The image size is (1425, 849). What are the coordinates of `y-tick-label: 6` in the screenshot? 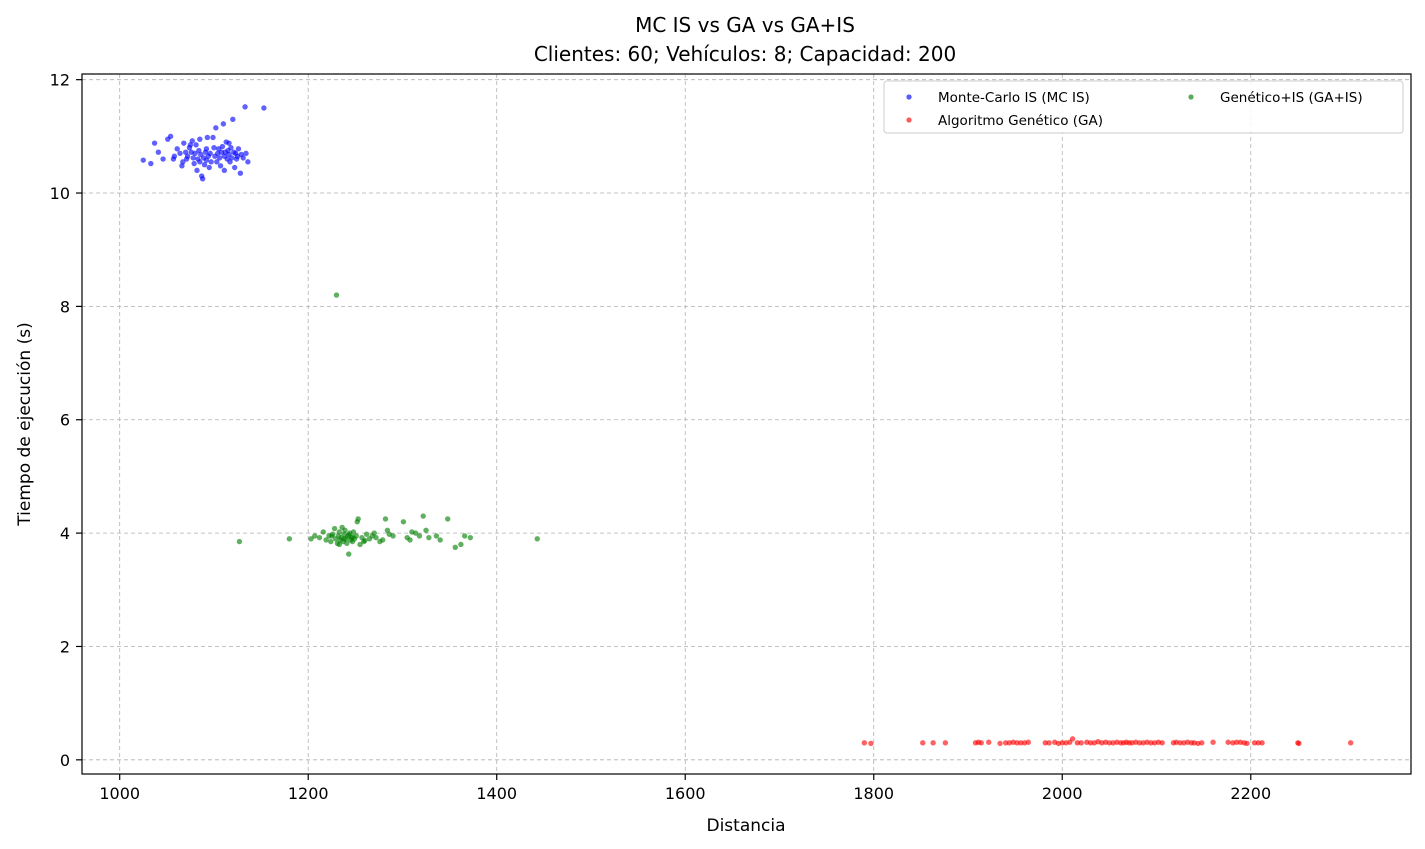 It's located at (65, 420).